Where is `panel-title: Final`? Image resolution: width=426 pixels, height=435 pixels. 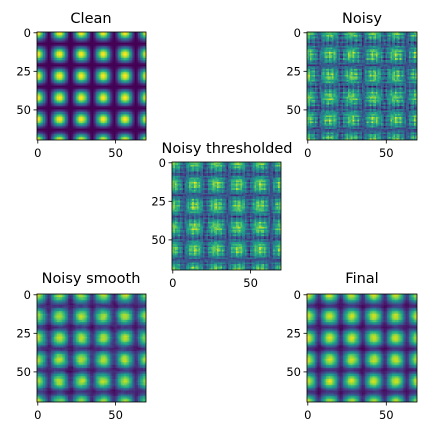 panel-title: Final is located at coordinates (361, 279).